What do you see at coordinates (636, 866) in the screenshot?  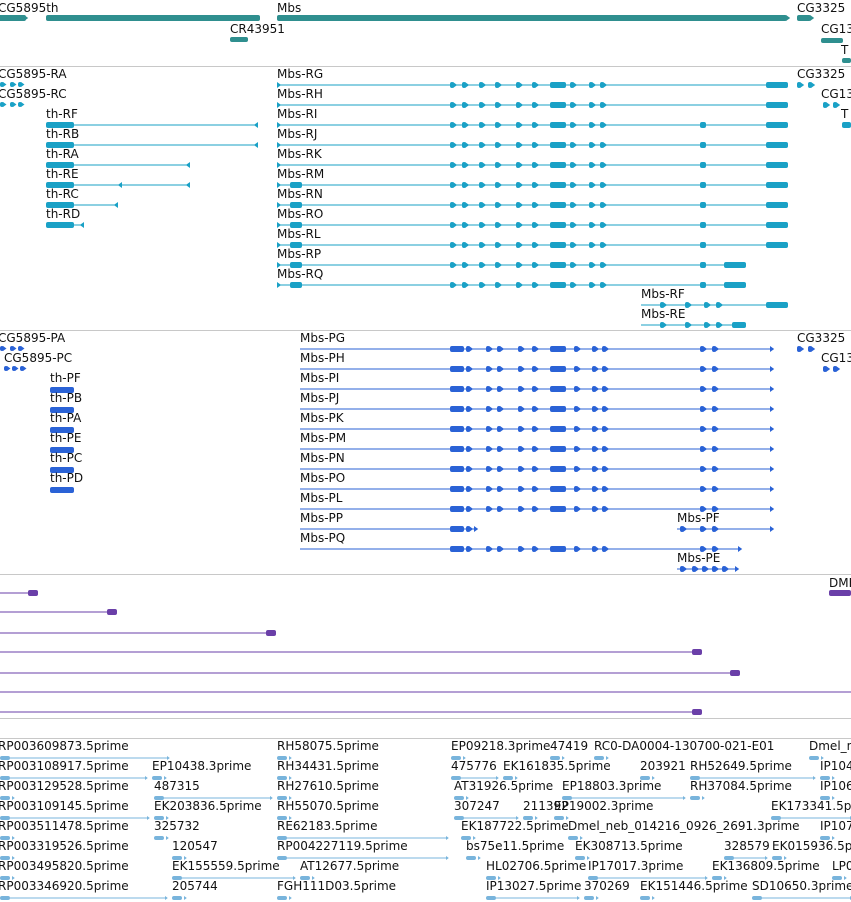 I see `est-label: IP17017.3prime` at bounding box center [636, 866].